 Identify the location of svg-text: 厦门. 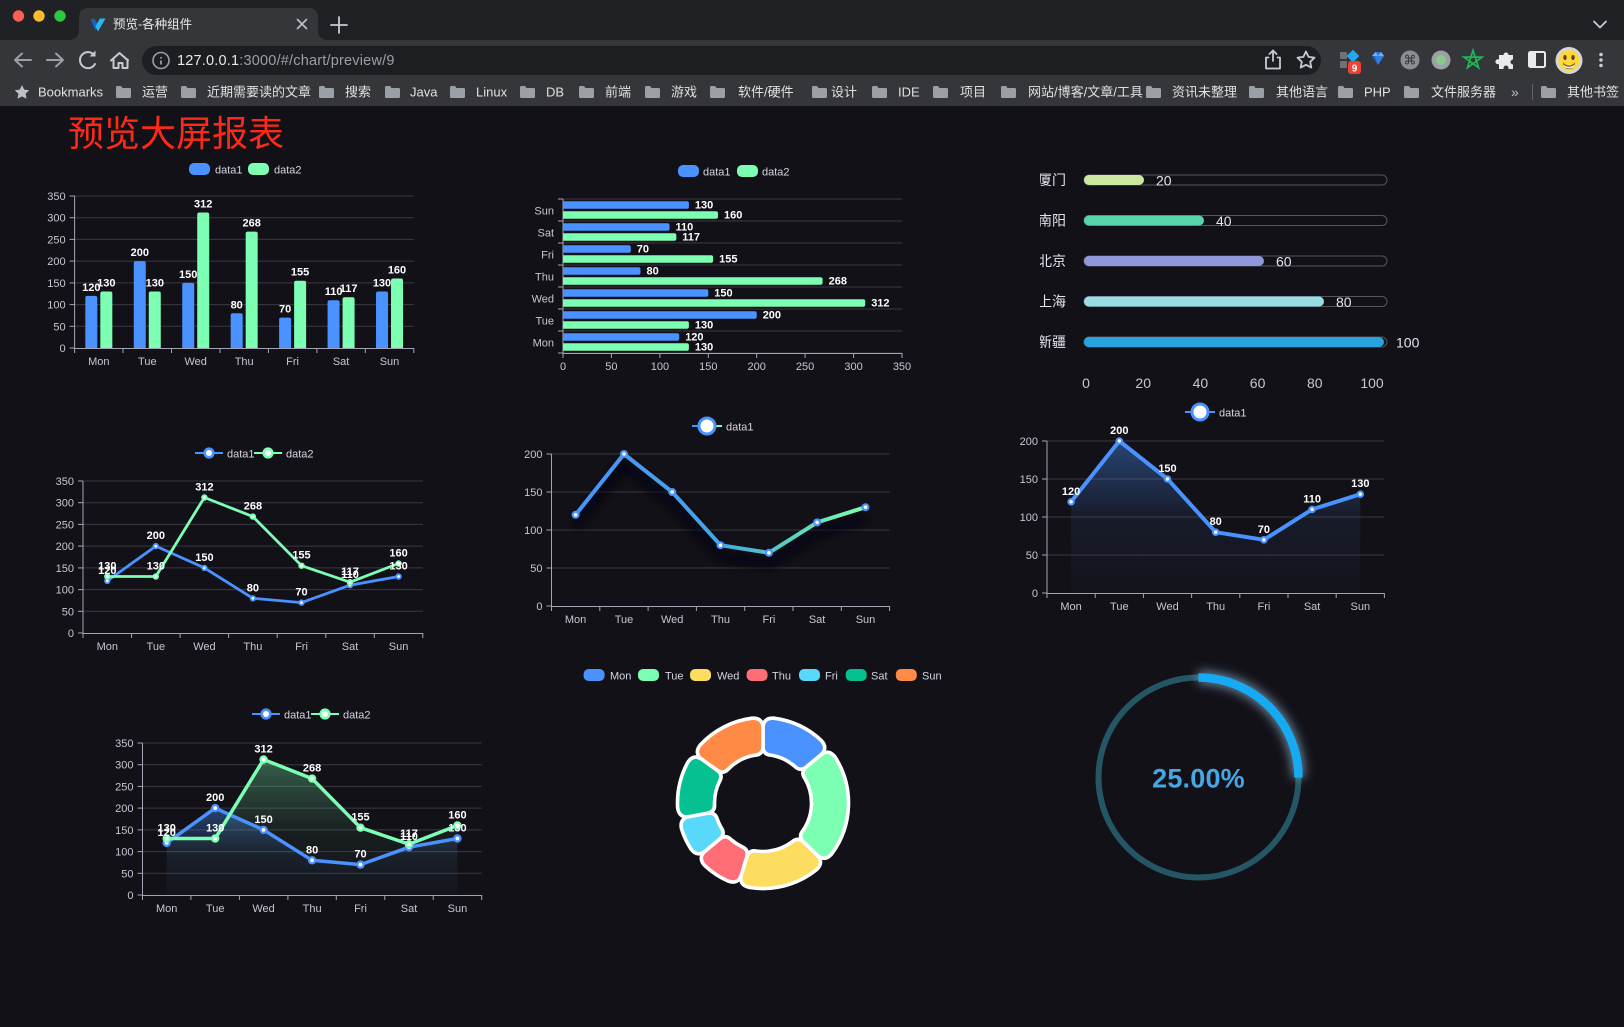
(1053, 180).